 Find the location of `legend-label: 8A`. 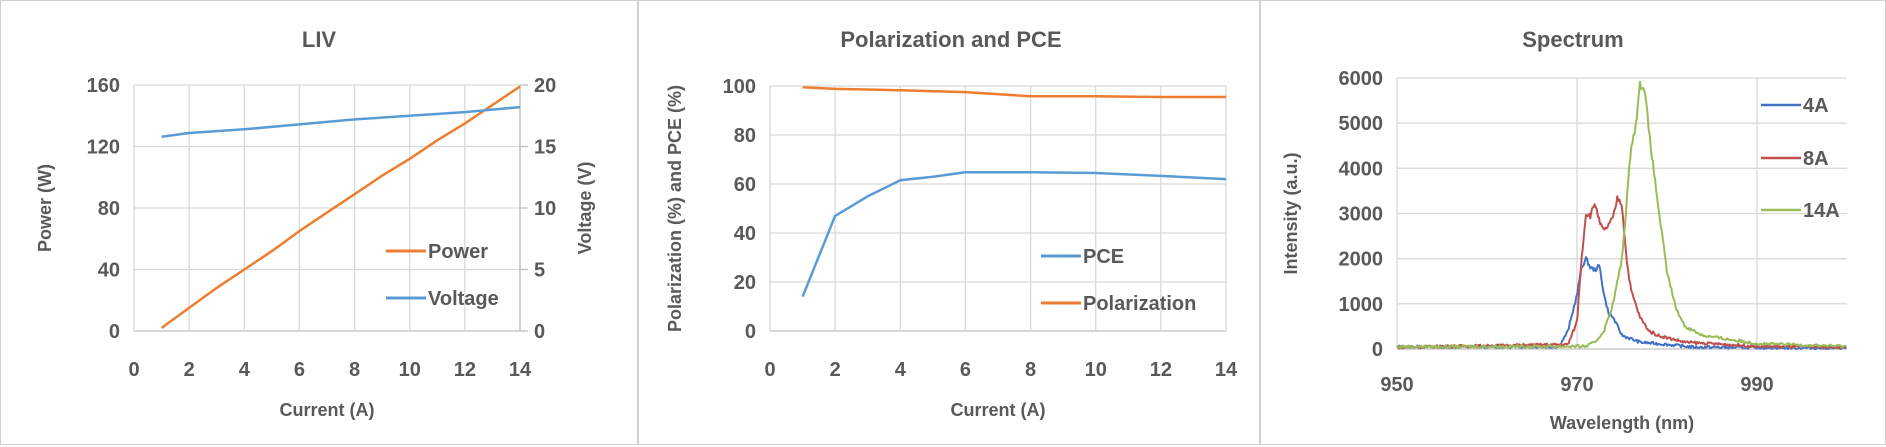

legend-label: 8A is located at coordinates (1816, 159).